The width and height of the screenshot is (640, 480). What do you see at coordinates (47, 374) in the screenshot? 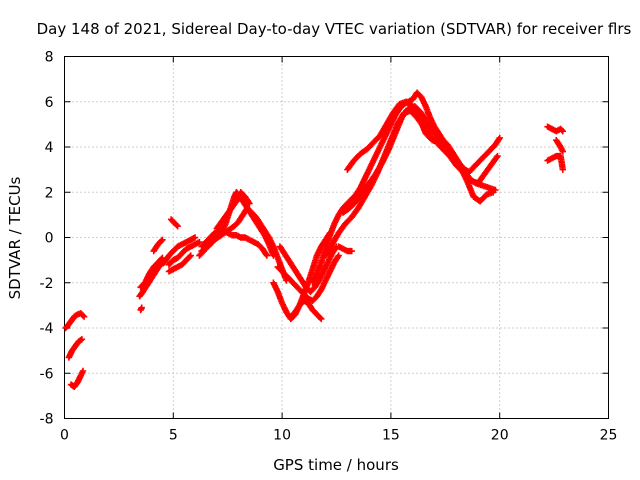
I see `y-tick-label: -6` at bounding box center [47, 374].